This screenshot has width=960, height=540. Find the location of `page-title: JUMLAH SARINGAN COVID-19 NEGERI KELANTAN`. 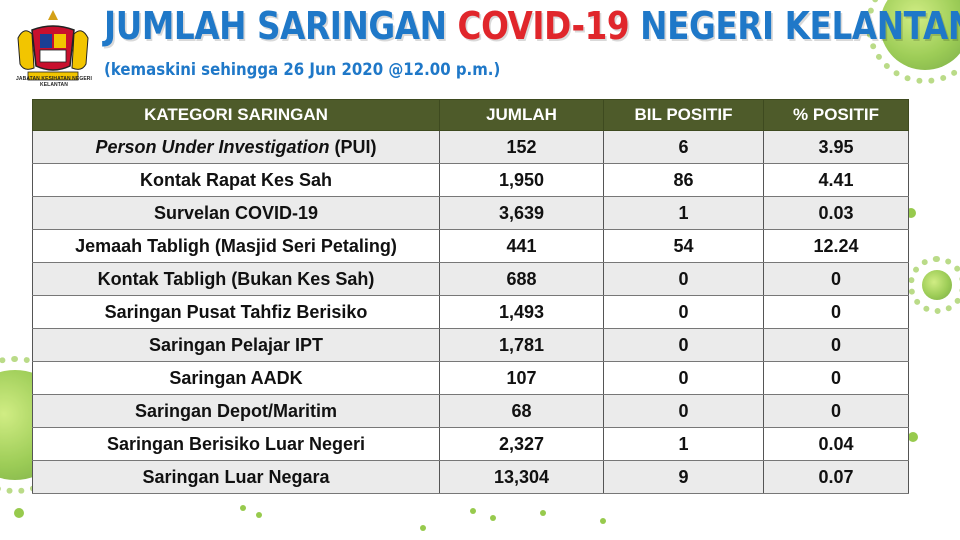

page-title: JUMLAH SARINGAN COVID-19 NEGERI KELANTAN is located at coordinates (532, 26).